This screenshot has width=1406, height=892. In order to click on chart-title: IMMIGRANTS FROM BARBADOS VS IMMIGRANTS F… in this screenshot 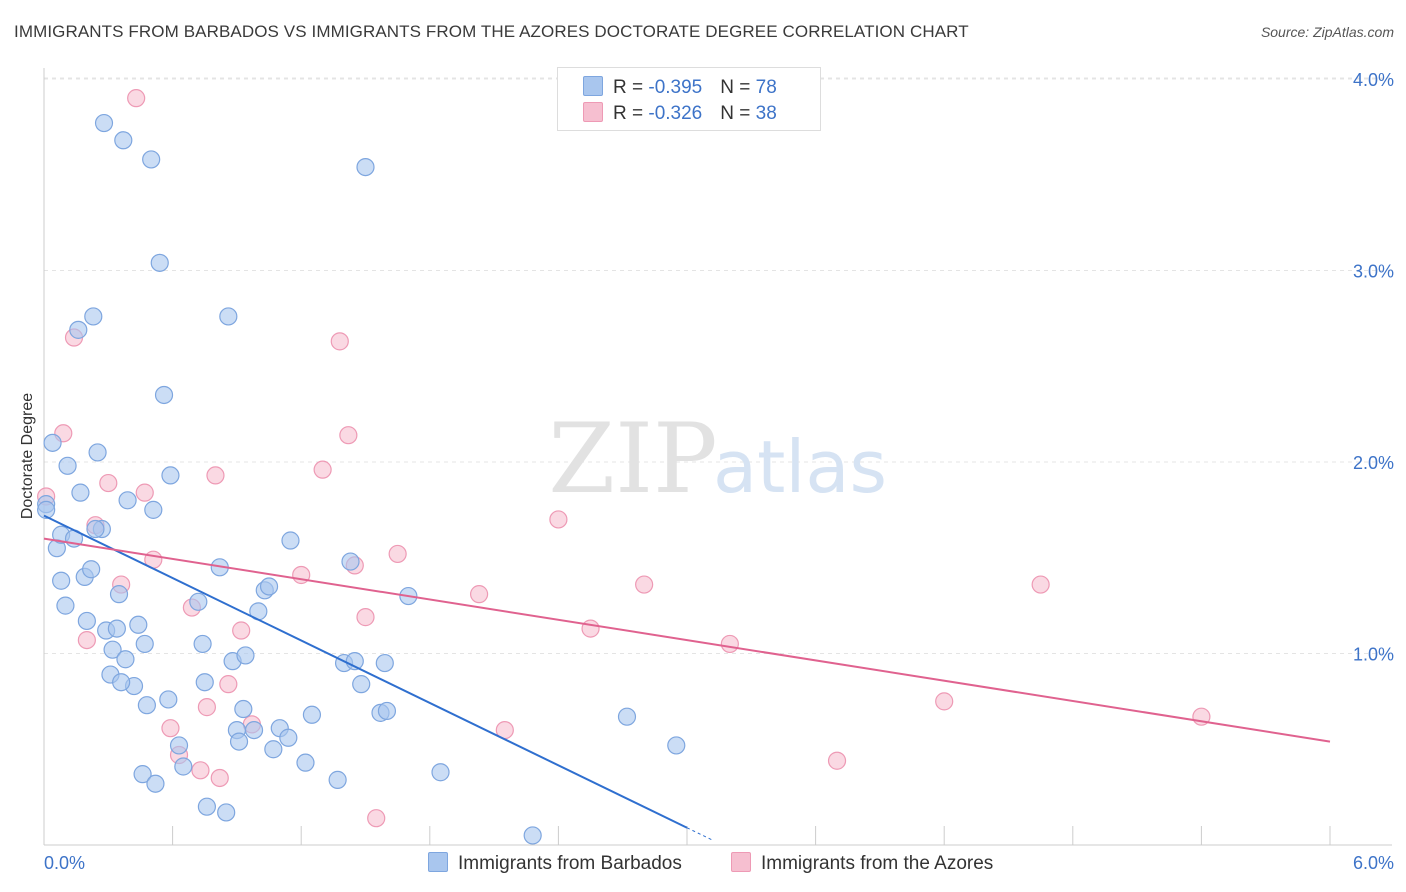, I will do `click(491, 31)`.